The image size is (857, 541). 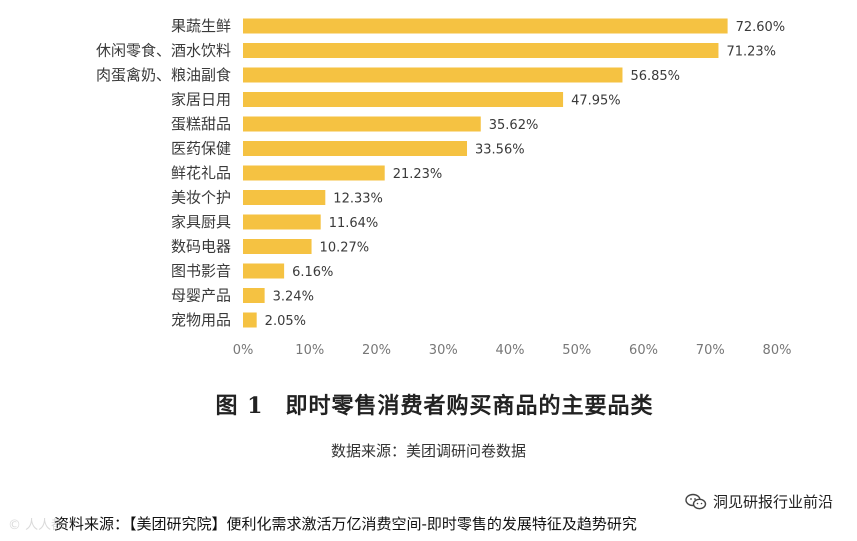 What do you see at coordinates (201, 247) in the screenshot?
I see `category-label: 数码电器` at bounding box center [201, 247].